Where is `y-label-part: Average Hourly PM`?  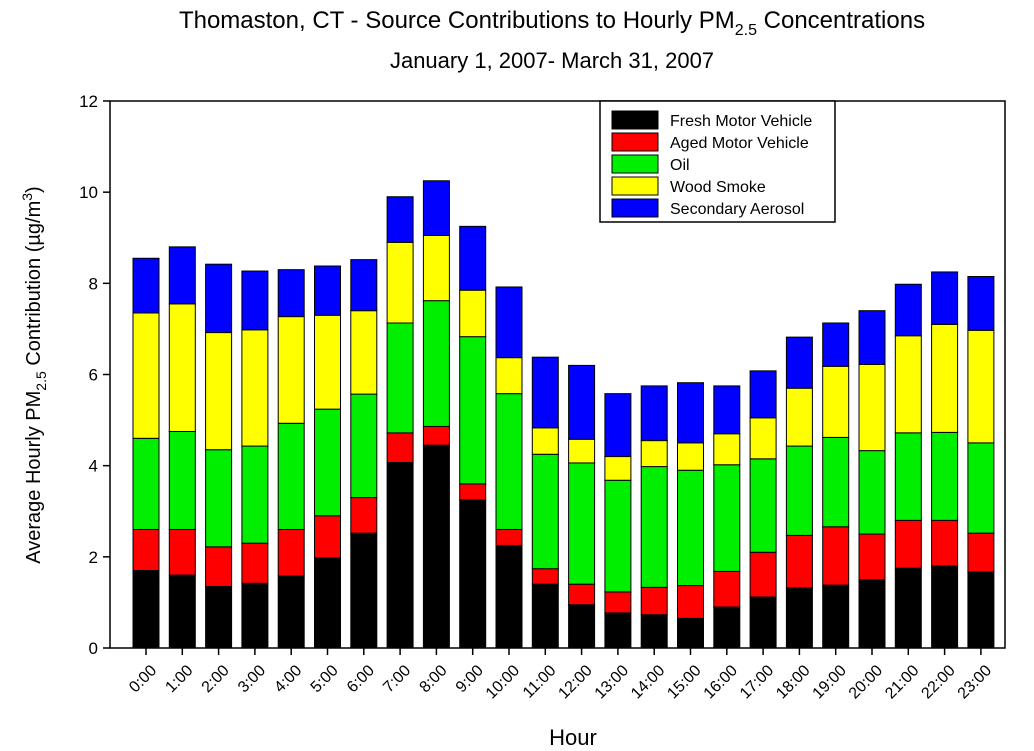 y-label-part: Average Hourly PM is located at coordinates (34, 477).